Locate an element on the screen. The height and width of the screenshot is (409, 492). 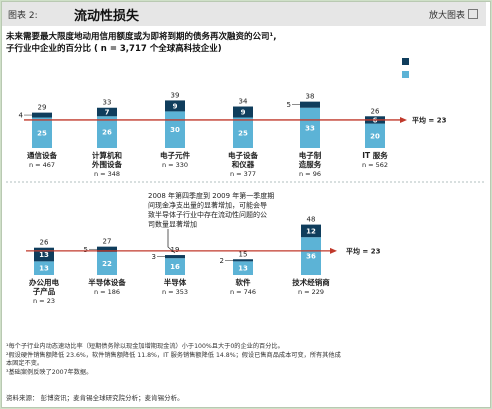
annotation-text: 致半导体子行业中存在流动性问题的公 is located at coordinates (207, 214).